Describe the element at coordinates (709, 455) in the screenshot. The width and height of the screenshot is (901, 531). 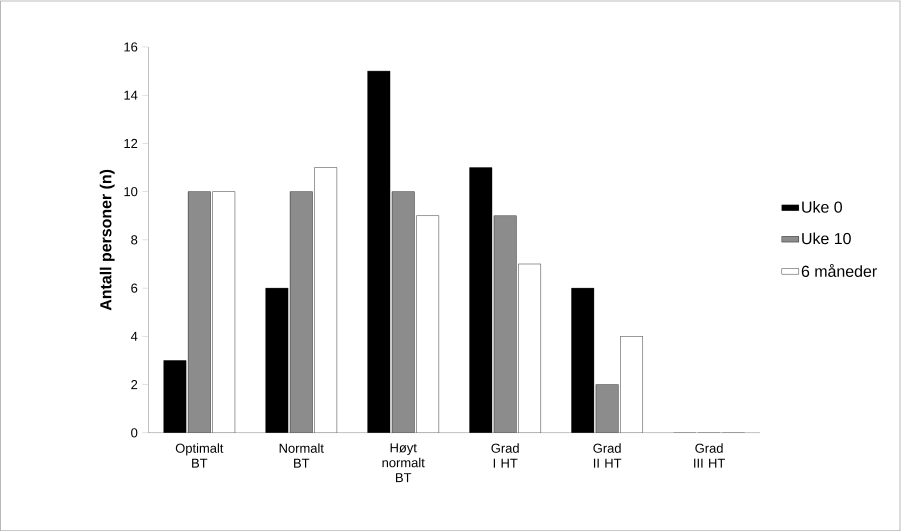
I see `x-tick-label: Grad III HT` at that location.